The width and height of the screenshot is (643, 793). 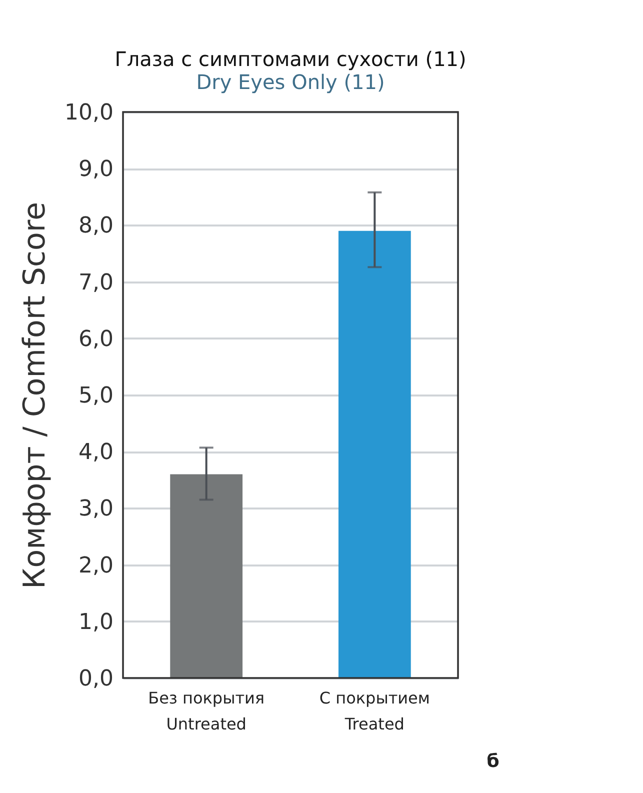 I want to click on y-tick-label: 0,0, so click(x=96, y=679).